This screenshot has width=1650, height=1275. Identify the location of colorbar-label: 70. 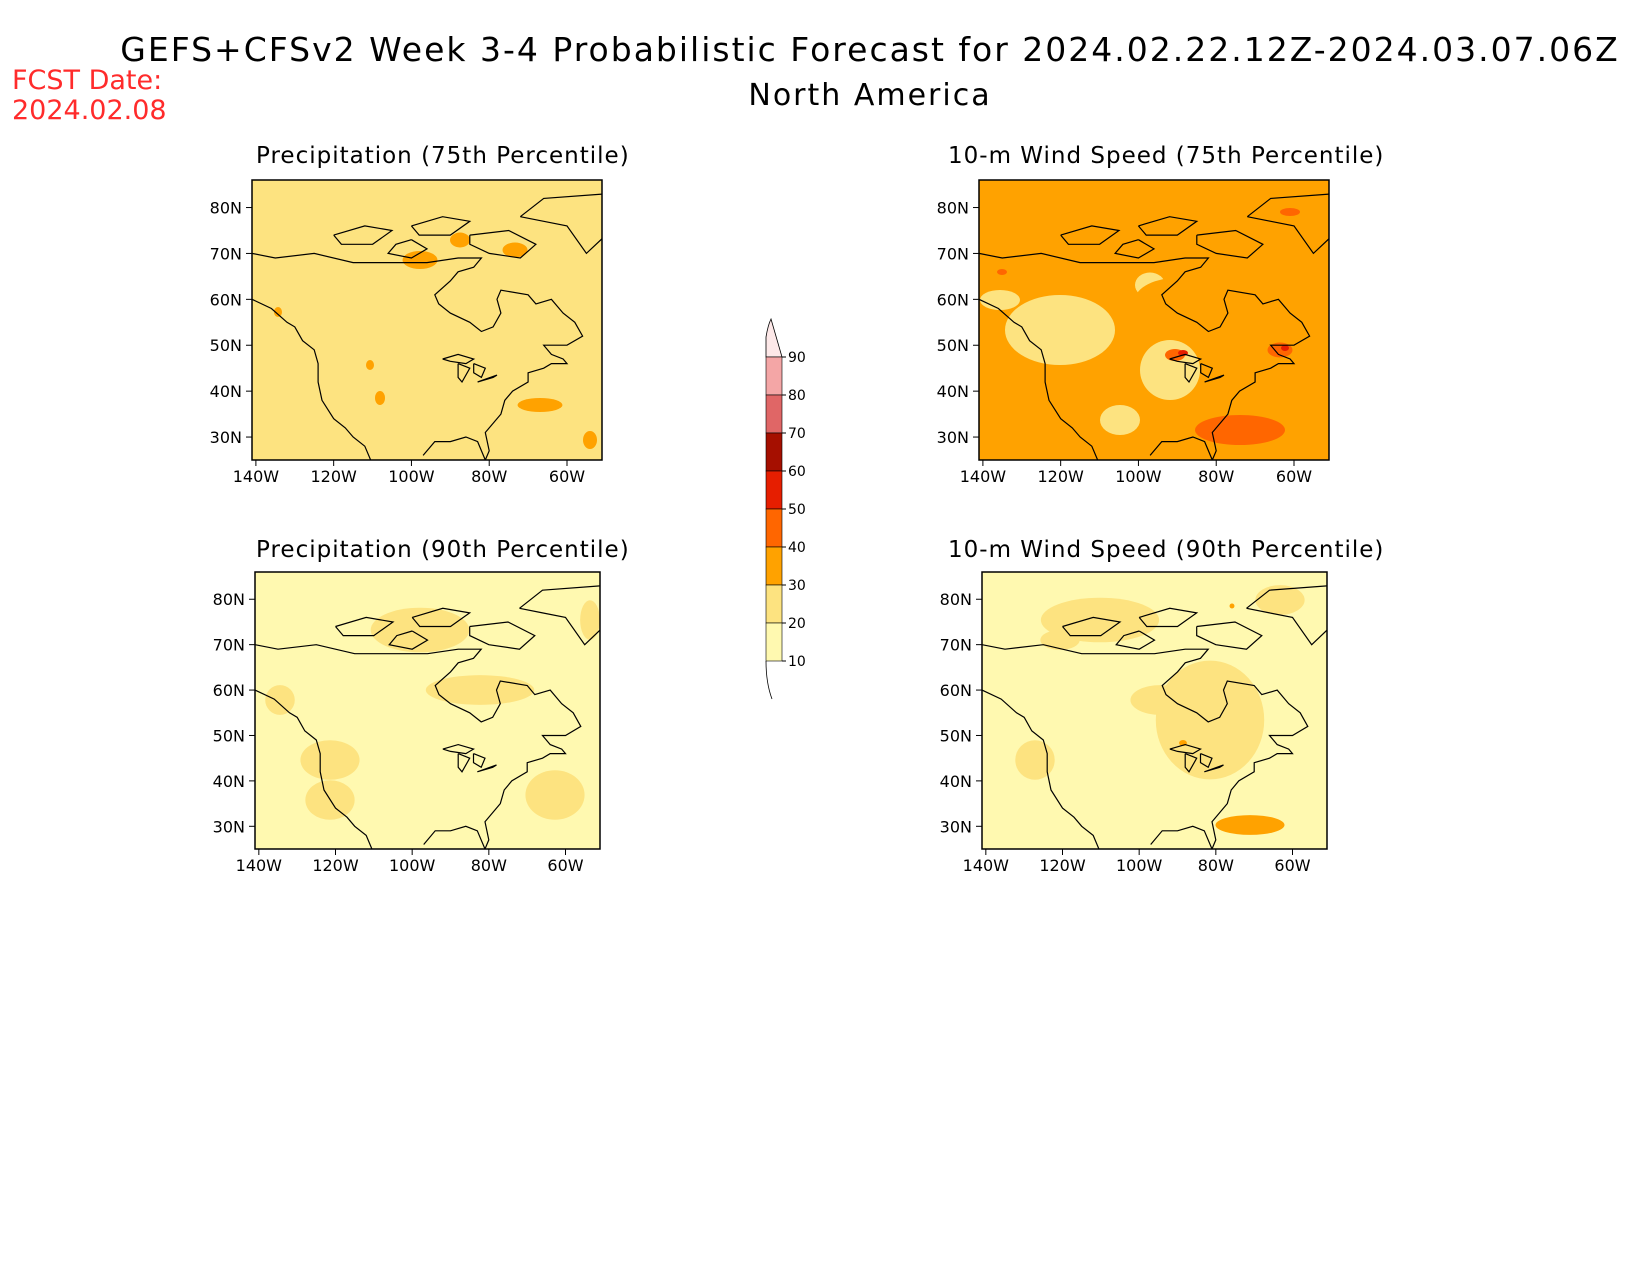
(797, 434).